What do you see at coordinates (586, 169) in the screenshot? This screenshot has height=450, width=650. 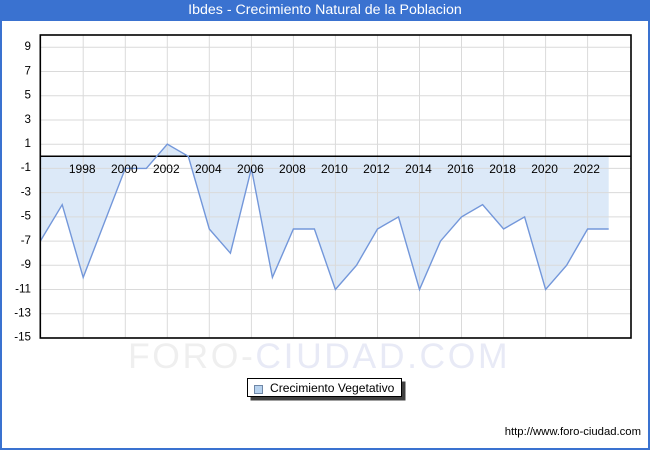 I see `svg-text: 2022` at bounding box center [586, 169].